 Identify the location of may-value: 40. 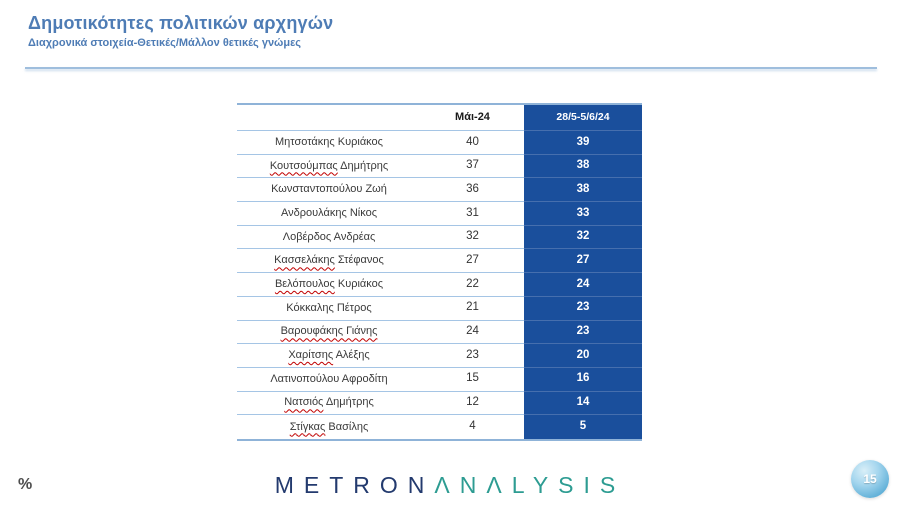
(472, 143).